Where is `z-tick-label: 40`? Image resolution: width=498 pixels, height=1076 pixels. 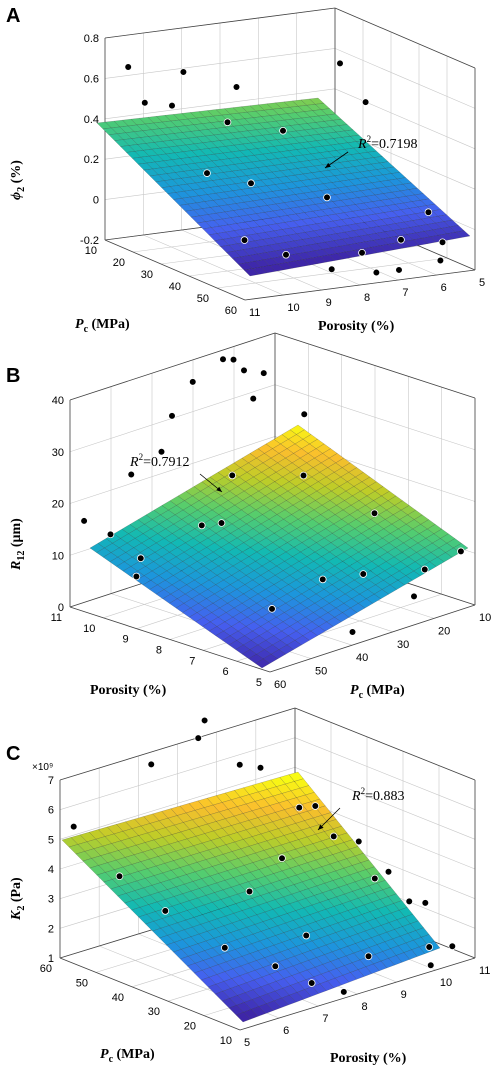
z-tick-label: 40 is located at coordinates (58, 401).